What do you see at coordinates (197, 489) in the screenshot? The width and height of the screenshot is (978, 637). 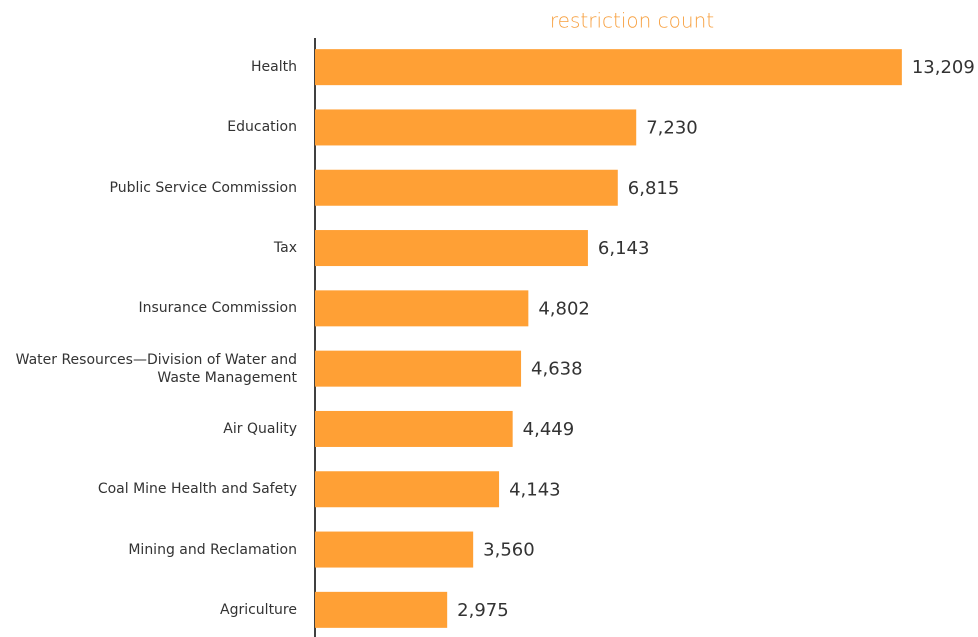 I see `category-label: Coal Mine Health and Safety` at bounding box center [197, 489].